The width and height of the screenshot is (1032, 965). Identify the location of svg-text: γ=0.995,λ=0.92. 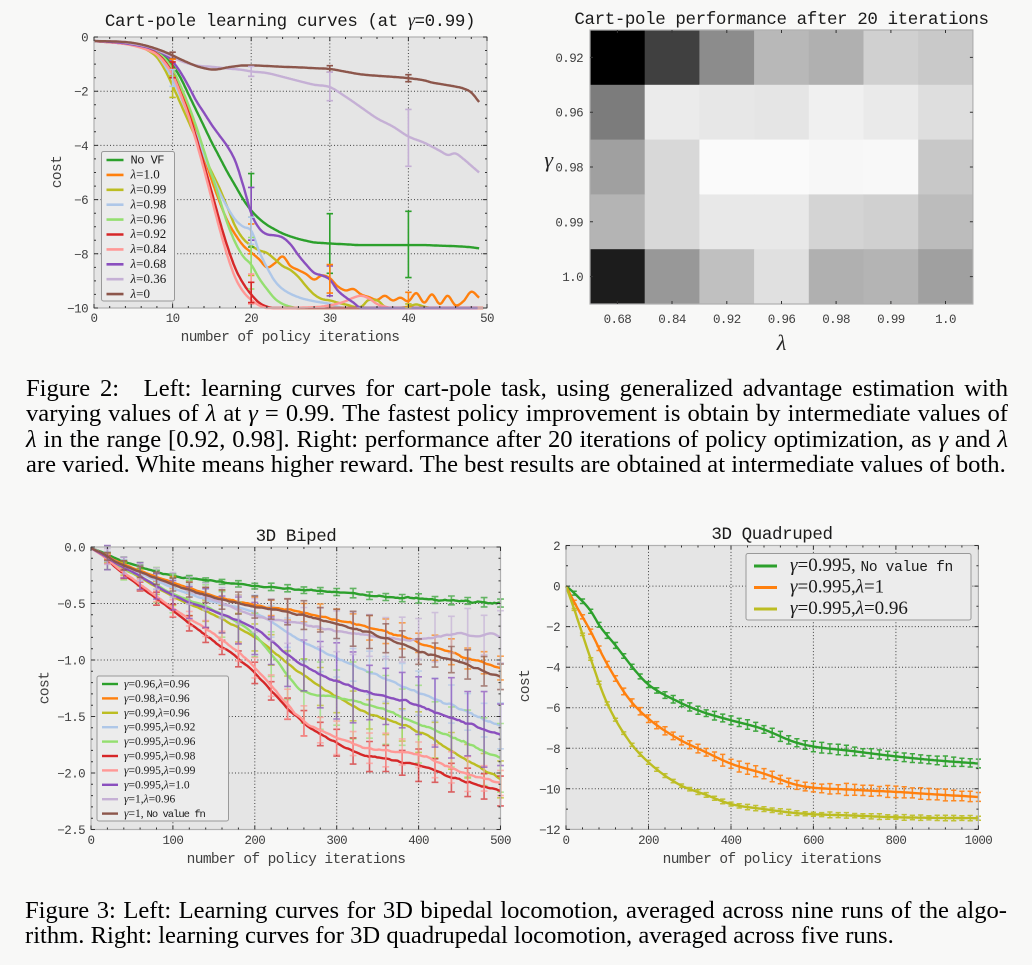
(160, 728).